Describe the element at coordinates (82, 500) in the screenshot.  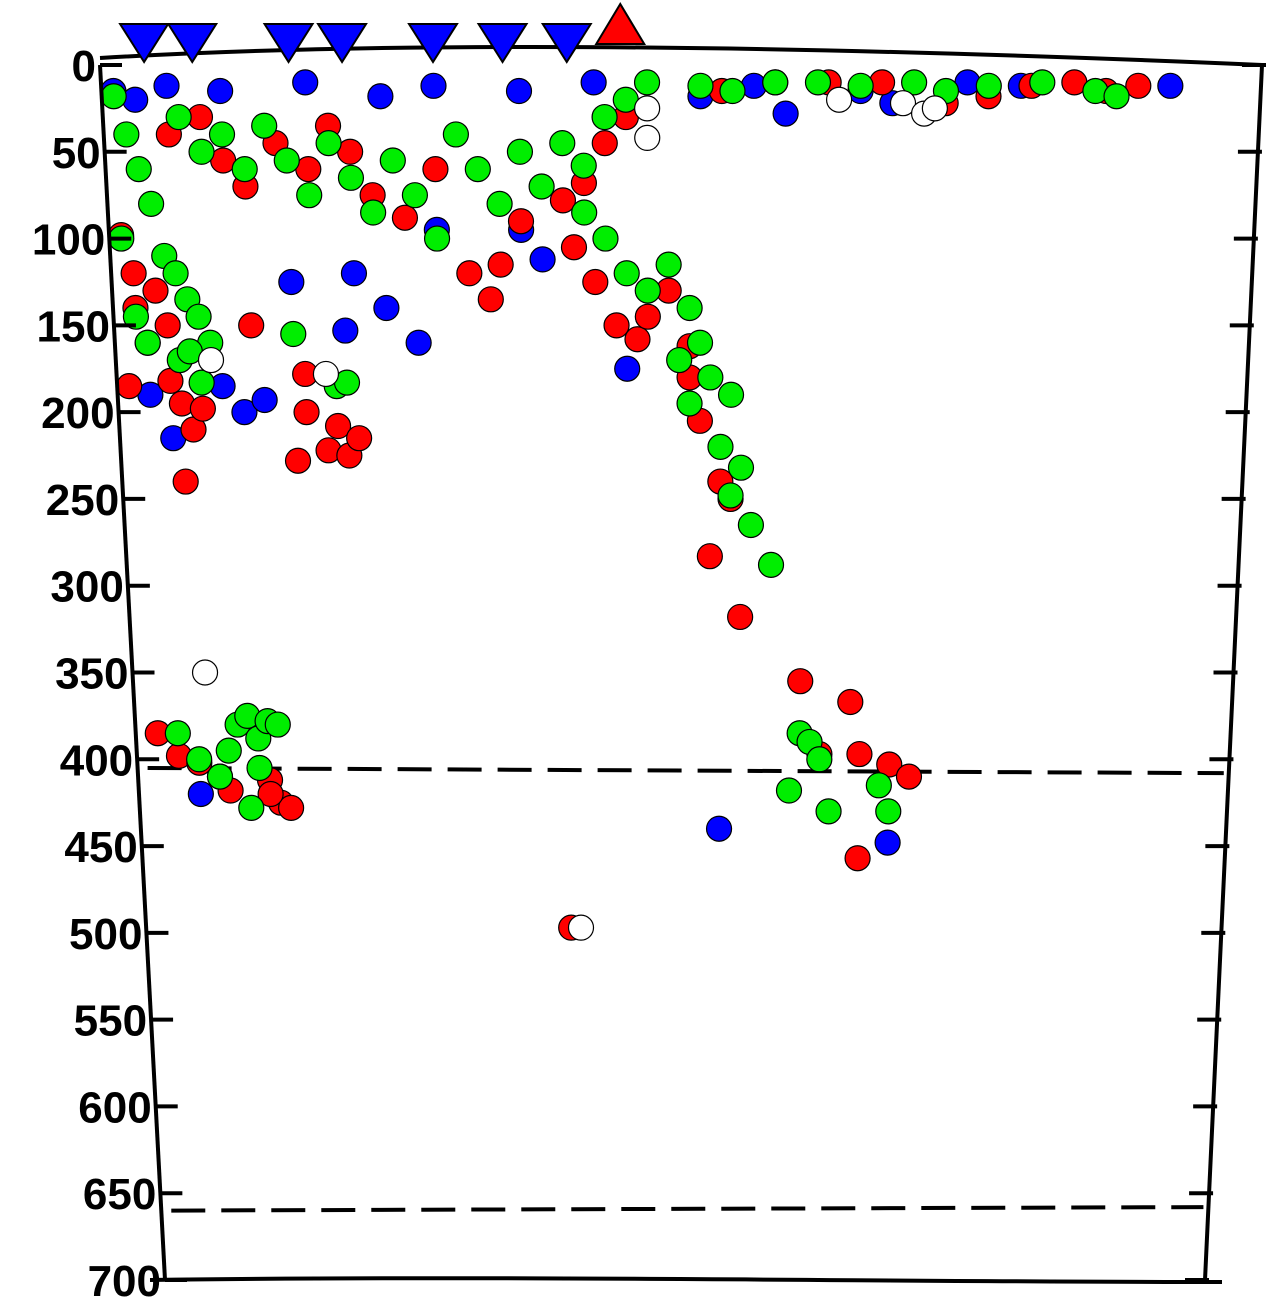
I see `y-tick-label: 250` at that location.